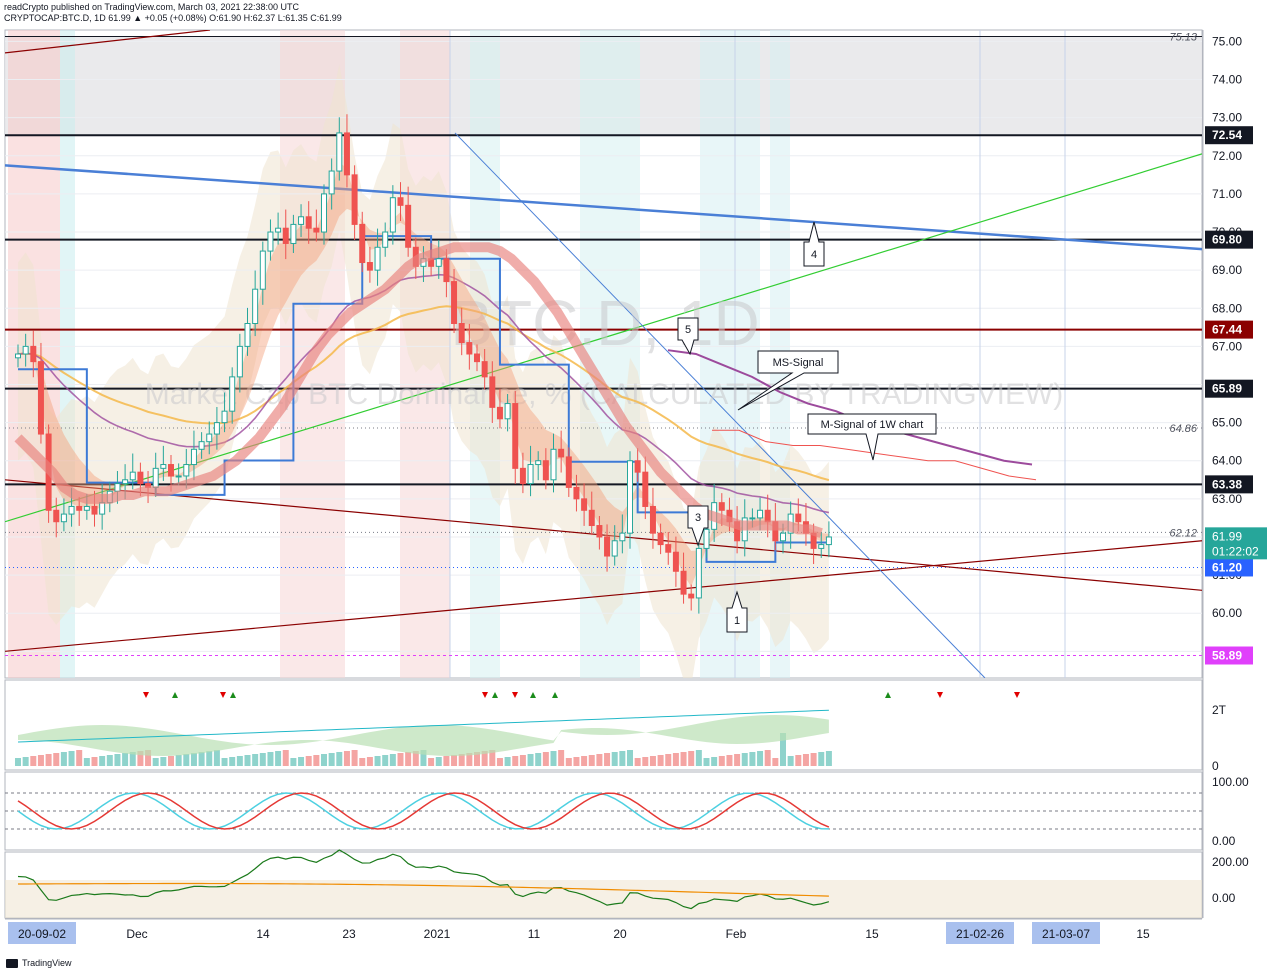 The width and height of the screenshot is (1280, 976). I want to click on level-label: 75.13, so click(1183, 37).